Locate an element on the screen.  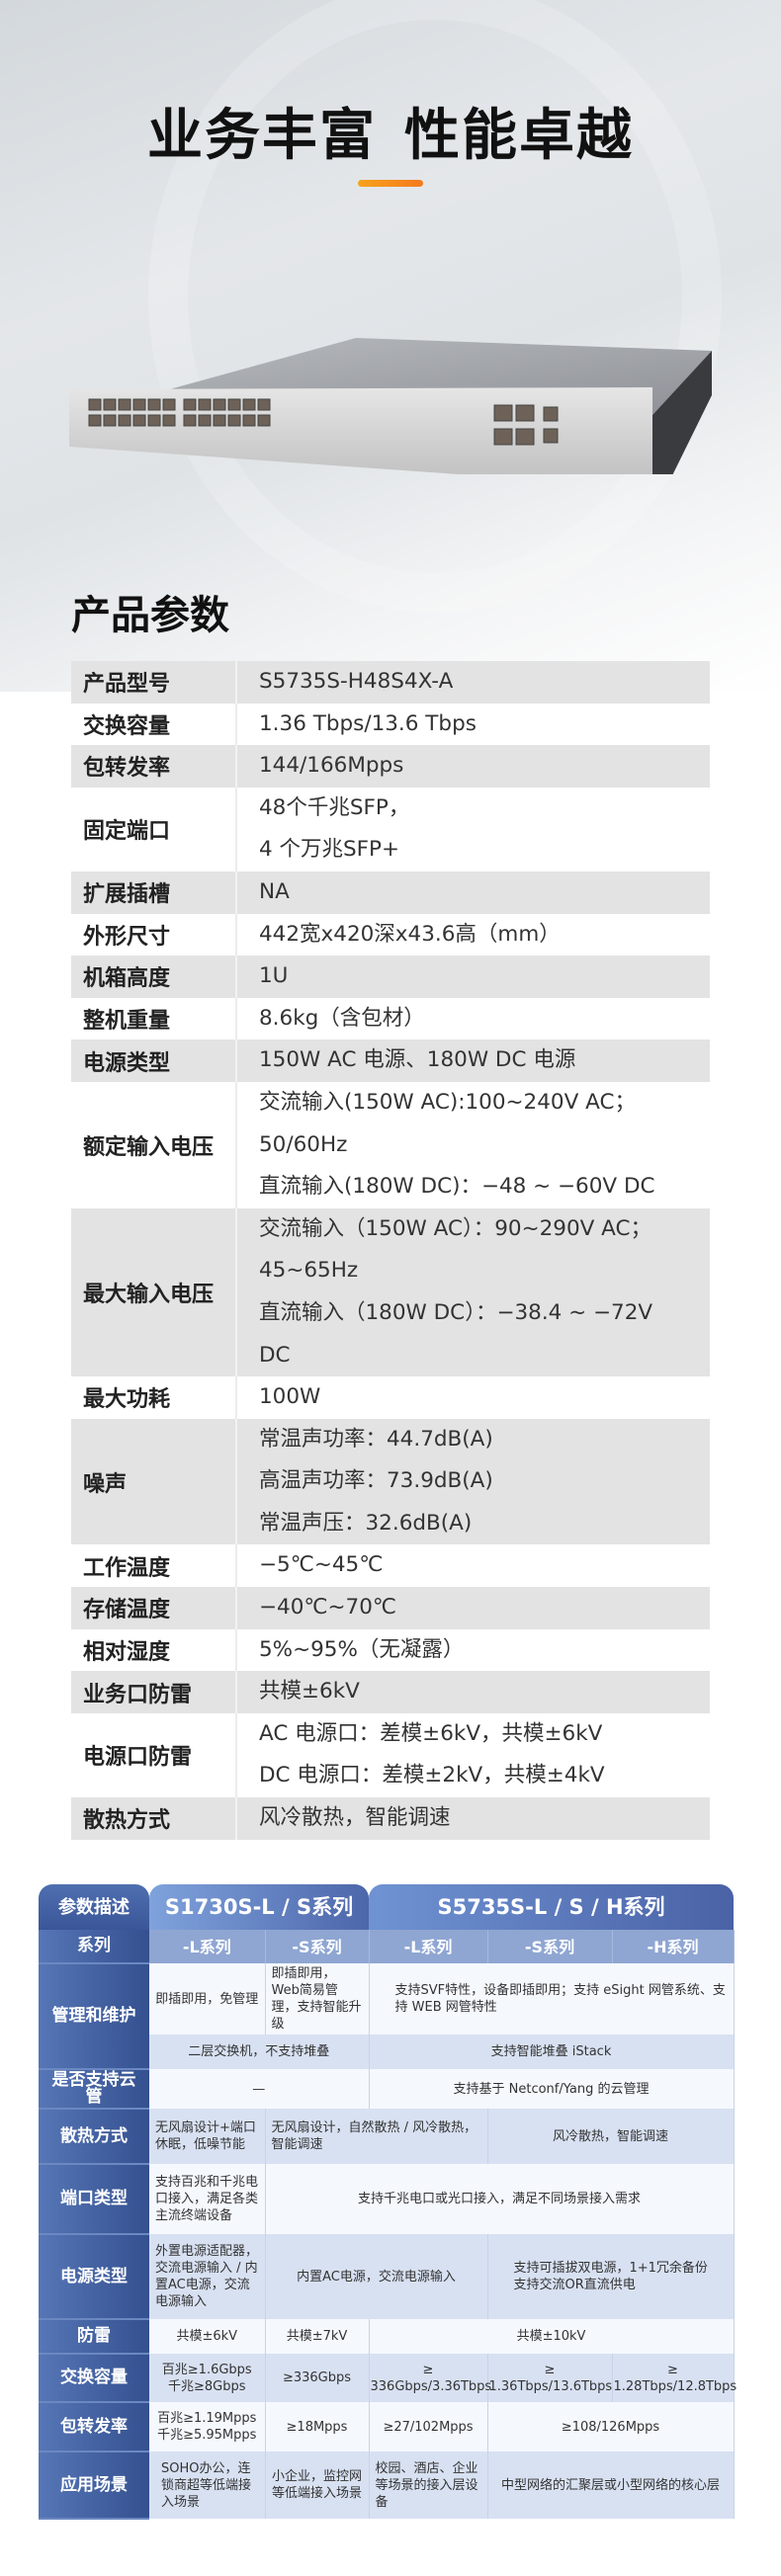
spec-value-line: 常温声功率：44.7dB(A) is located at coordinates (376, 1439).